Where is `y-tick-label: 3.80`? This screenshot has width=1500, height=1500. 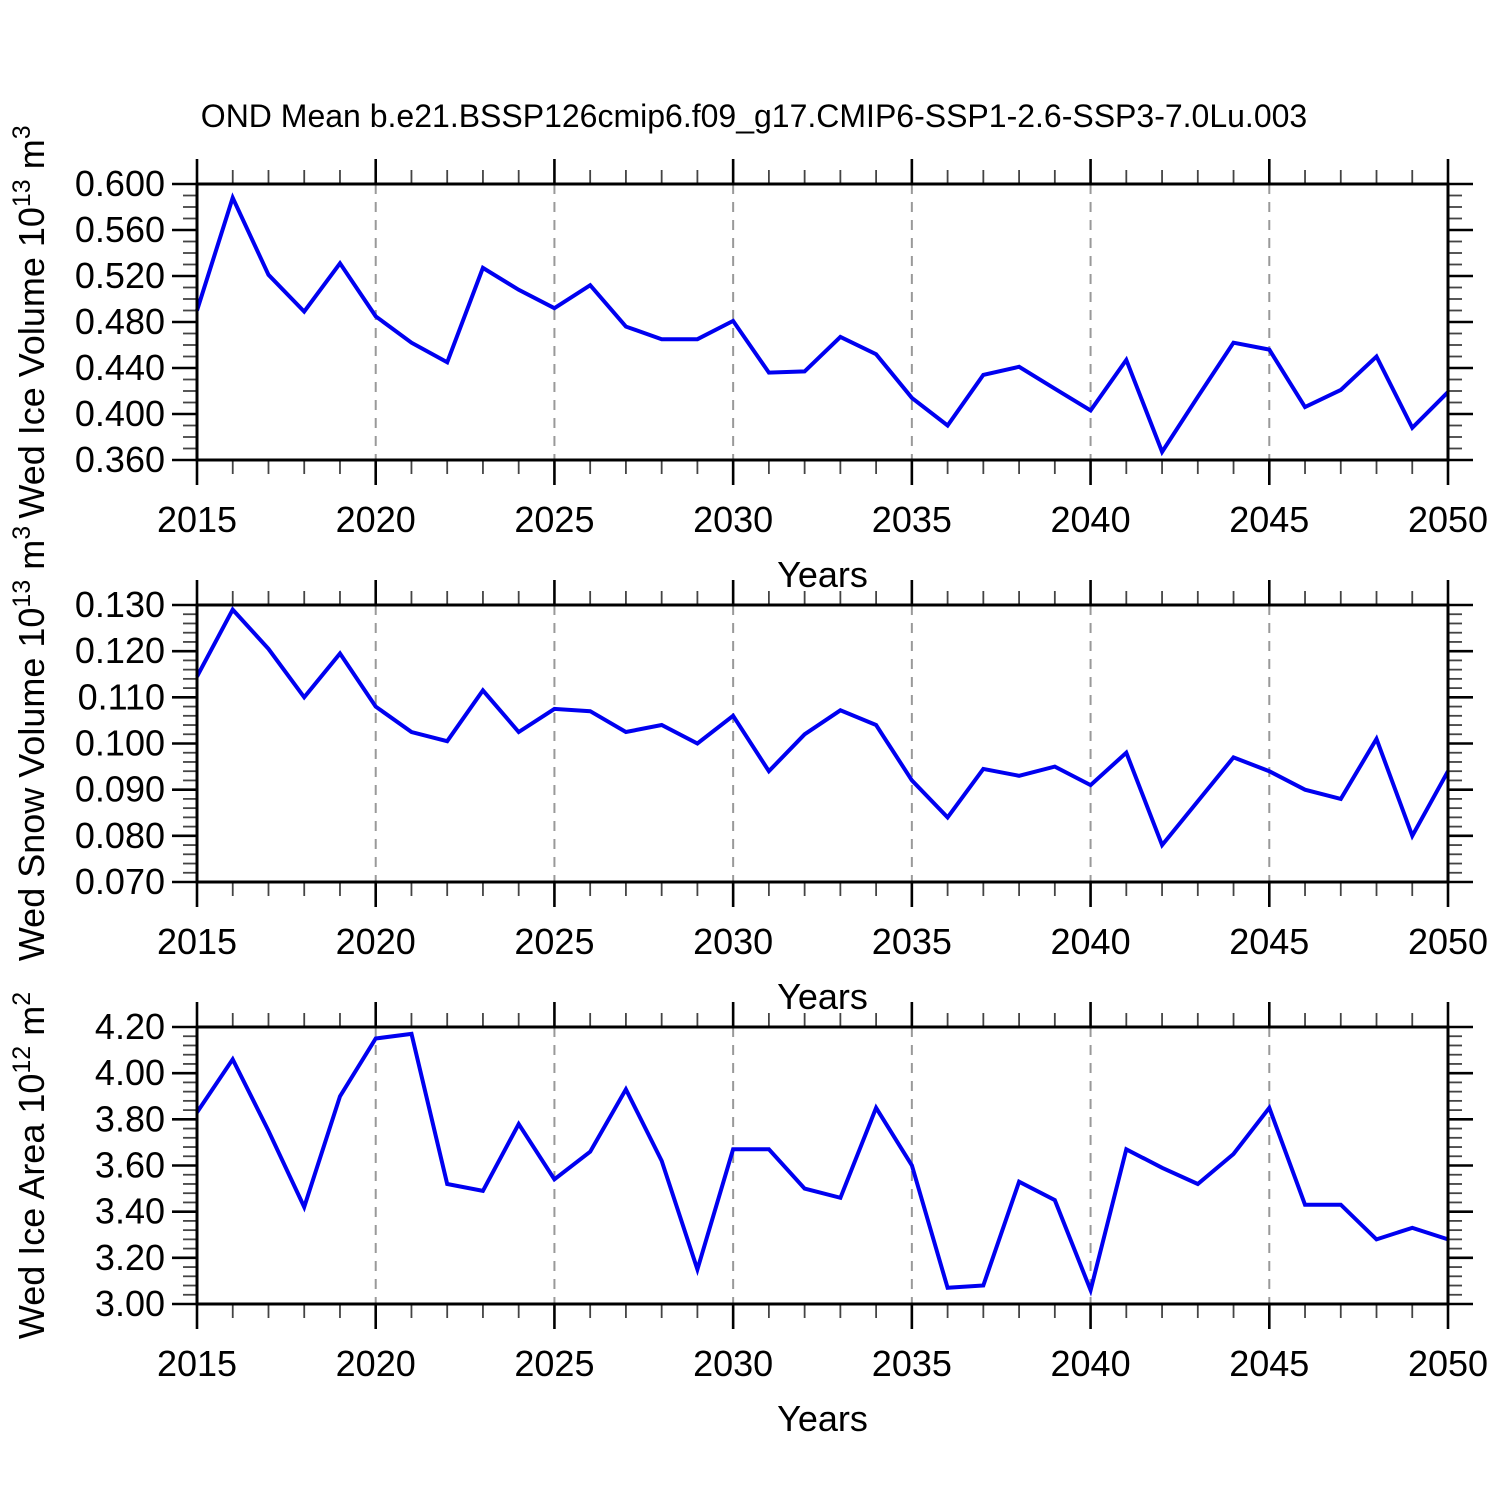 y-tick-label: 3.80 is located at coordinates (130, 1118).